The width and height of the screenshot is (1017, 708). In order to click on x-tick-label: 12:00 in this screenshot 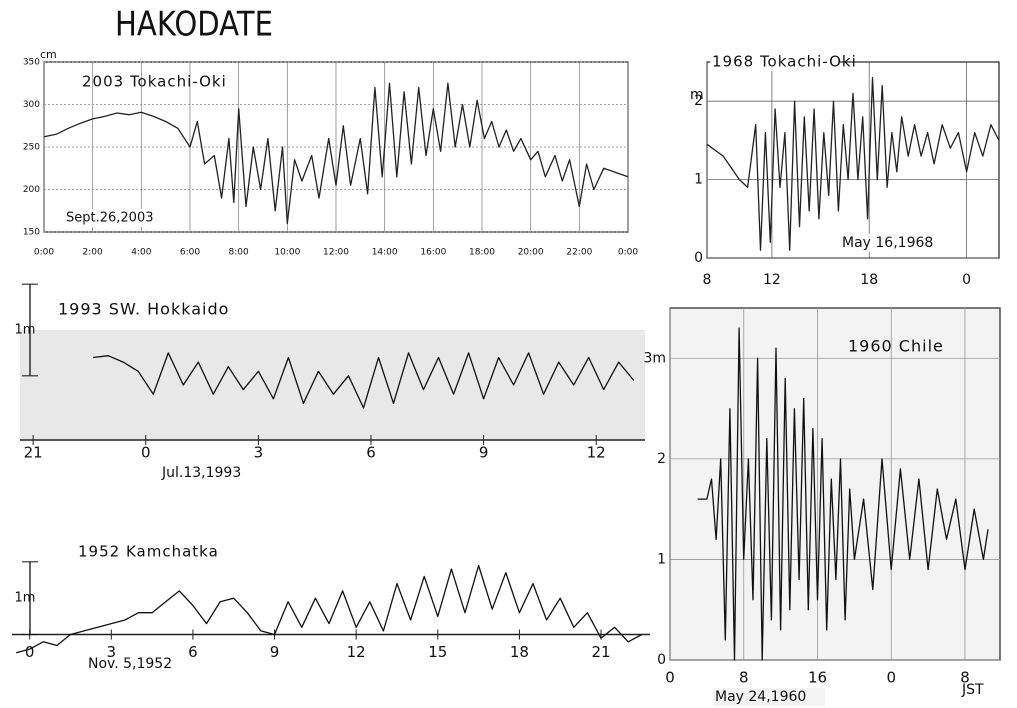, I will do `click(336, 253)`.